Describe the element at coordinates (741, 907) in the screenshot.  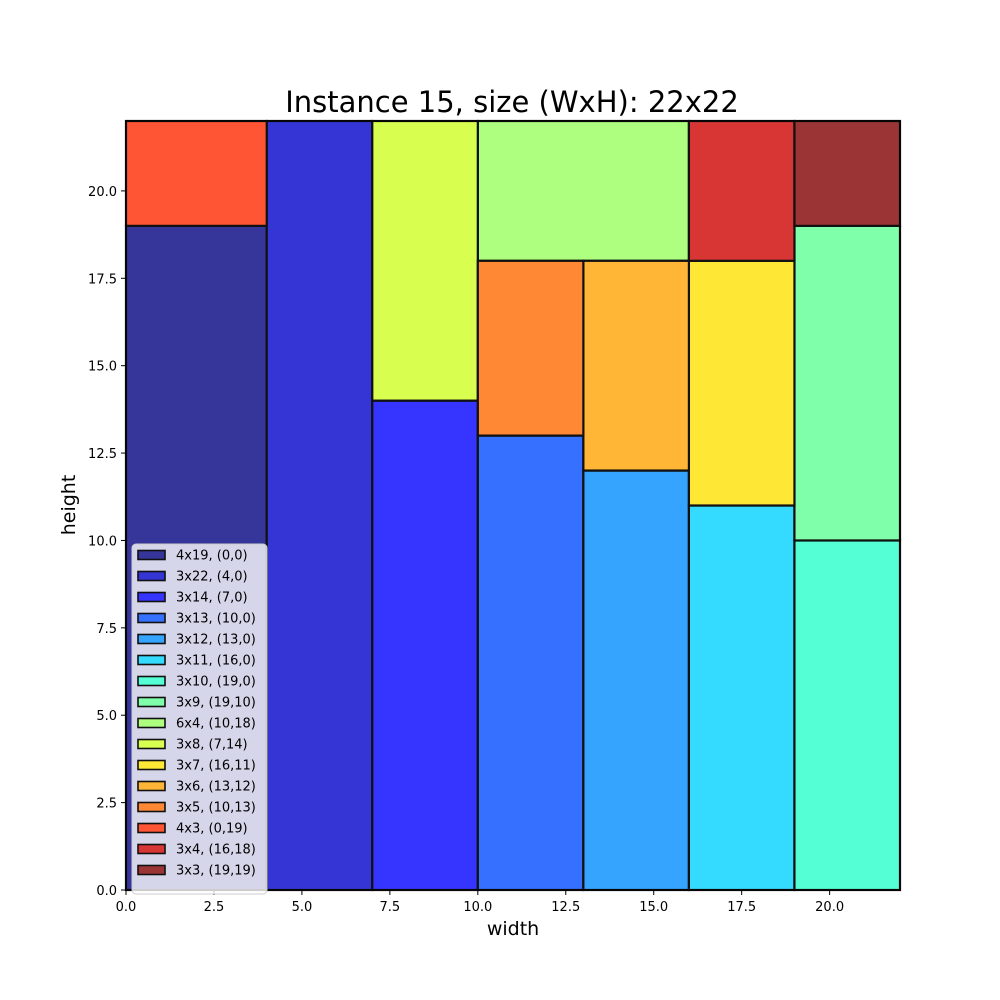
I see `x-tick-label: 17.5` at that location.